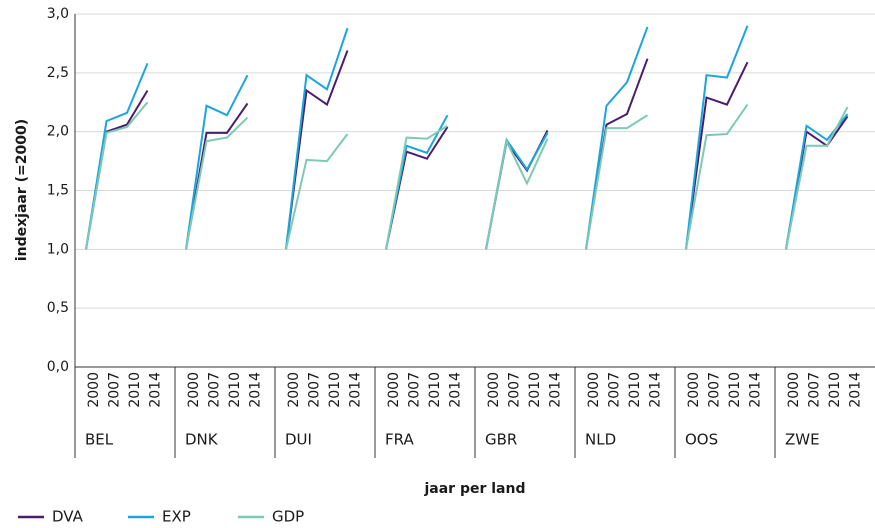  I want to click on group-label: DUI, so click(298, 440).